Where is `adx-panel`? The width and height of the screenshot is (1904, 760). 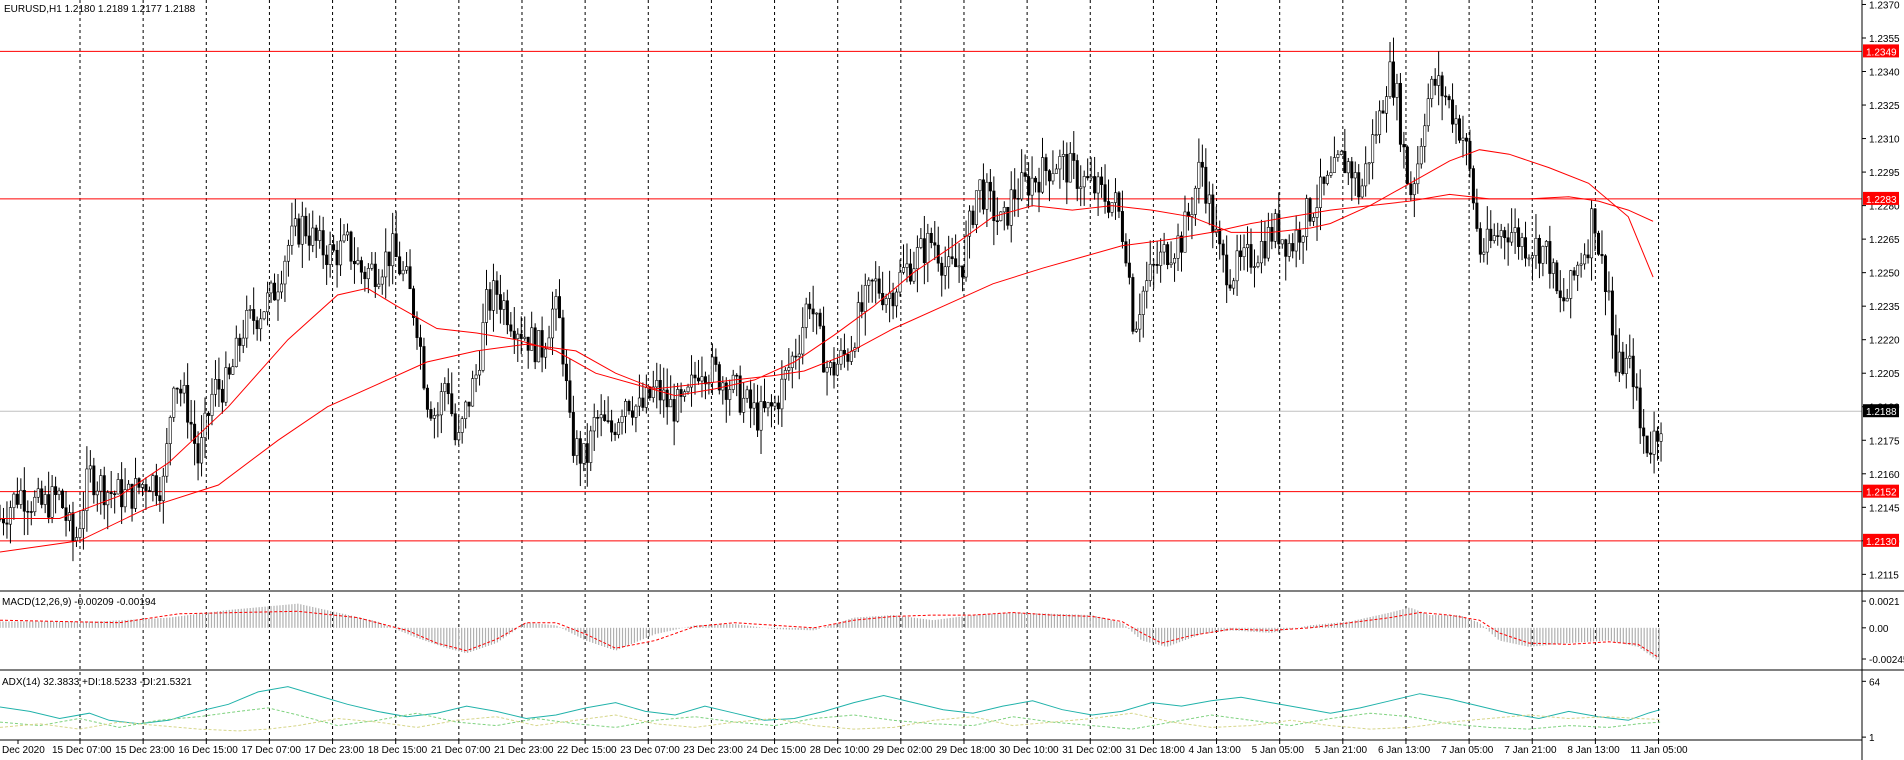 adx-panel is located at coordinates (830, 709).